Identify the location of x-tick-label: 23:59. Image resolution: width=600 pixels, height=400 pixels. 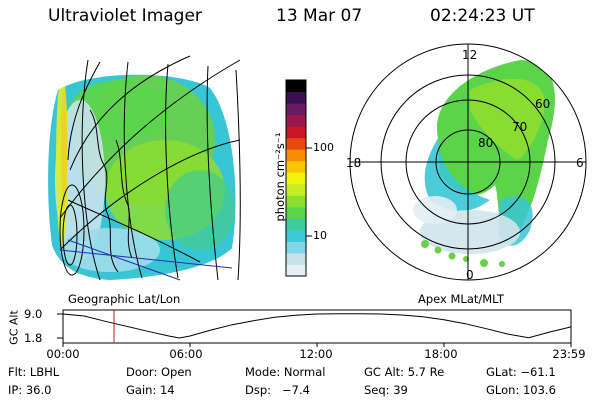
(569, 354).